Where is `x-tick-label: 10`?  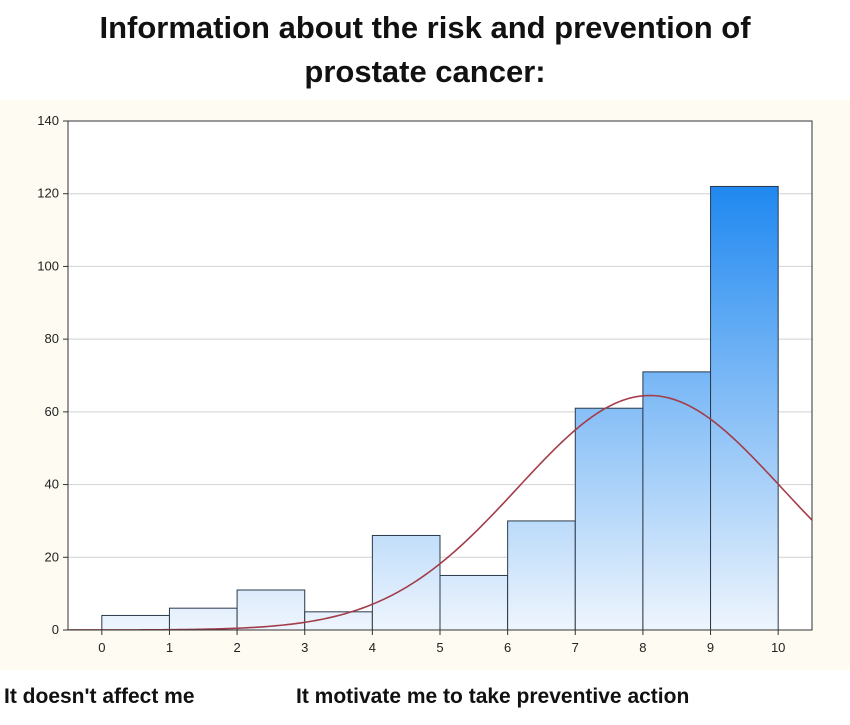
x-tick-label: 10 is located at coordinates (778, 647).